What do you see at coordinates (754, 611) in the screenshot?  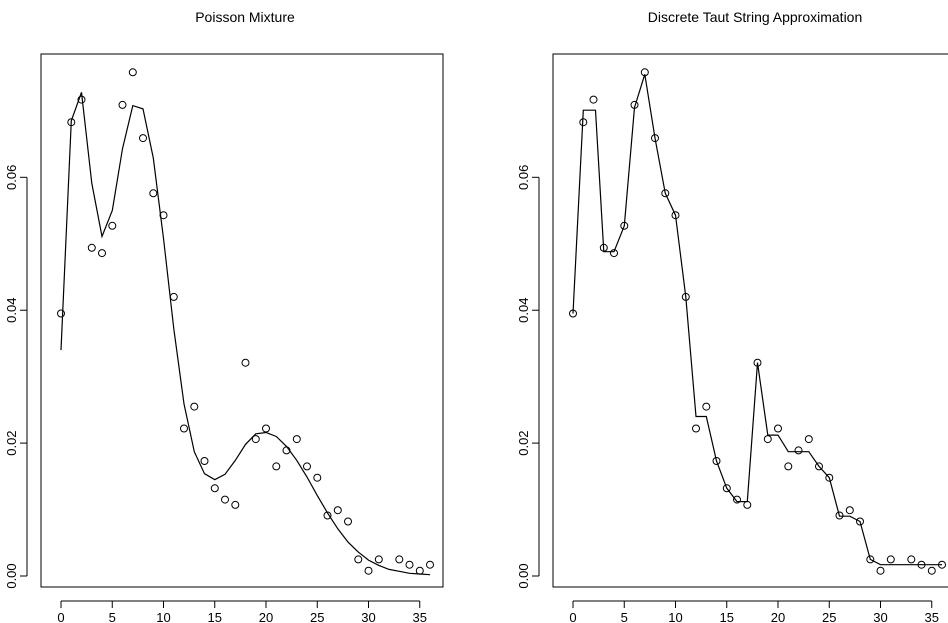 I see `x-axis: 0 5 10 15 20 25 30 35` at bounding box center [754, 611].